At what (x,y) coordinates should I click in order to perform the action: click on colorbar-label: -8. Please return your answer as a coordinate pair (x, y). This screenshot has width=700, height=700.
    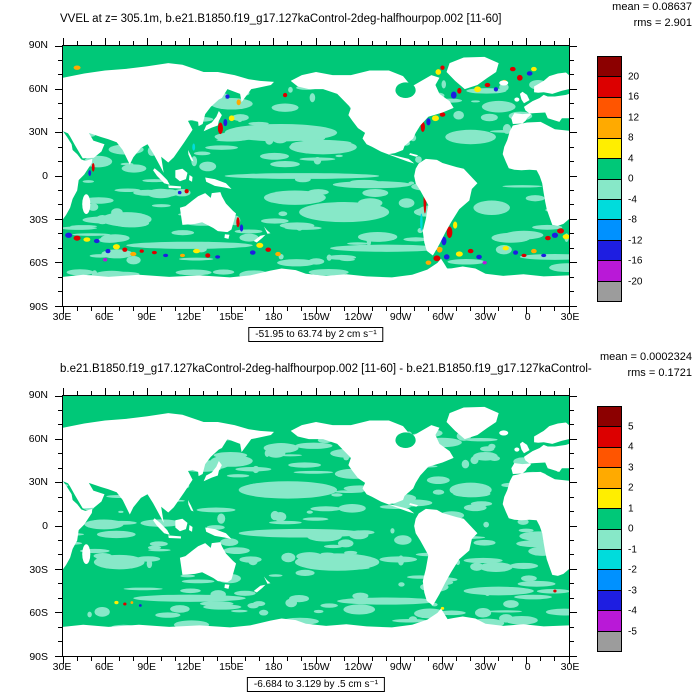
    Looking at the image, I should click on (632, 220).